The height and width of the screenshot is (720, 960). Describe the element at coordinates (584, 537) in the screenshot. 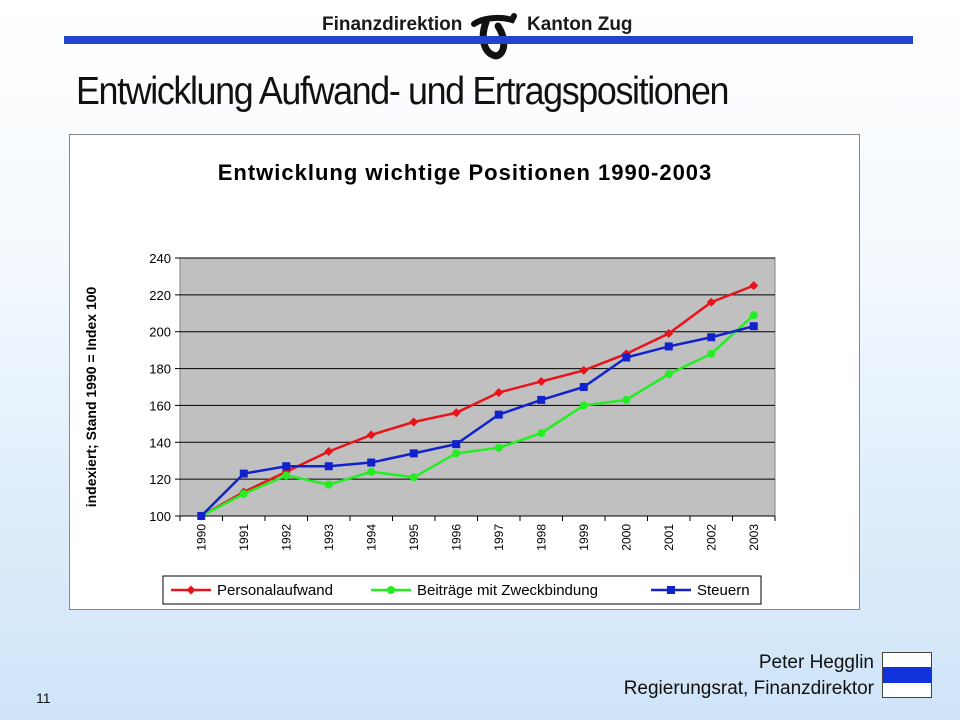

I see `x-tick-label: 1999` at that location.